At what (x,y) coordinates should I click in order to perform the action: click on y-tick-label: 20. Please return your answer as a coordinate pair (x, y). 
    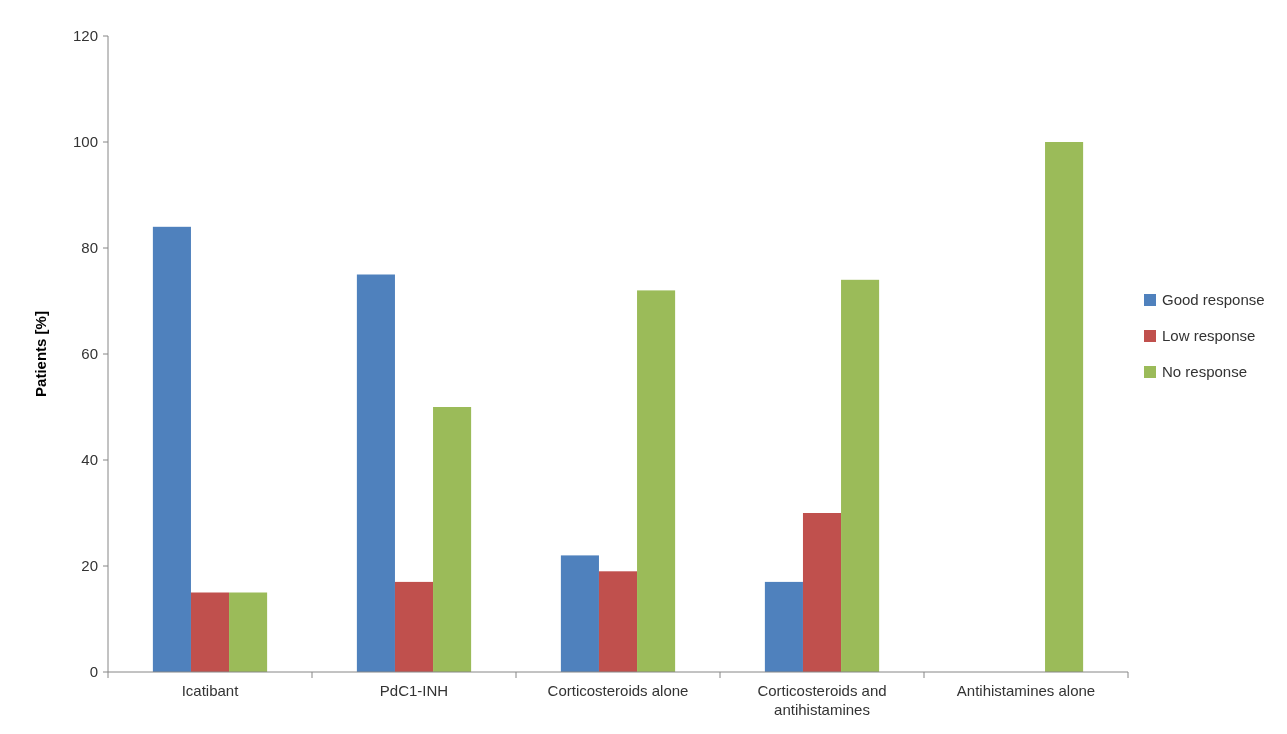
    Looking at the image, I should click on (89, 566).